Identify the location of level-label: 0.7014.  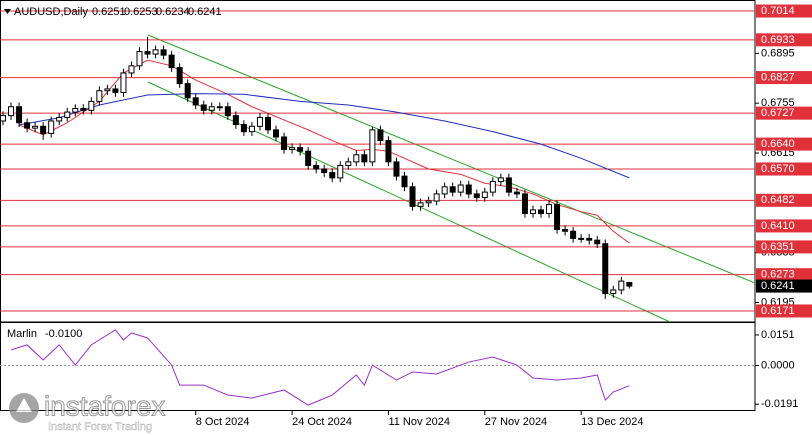
(778, 11).